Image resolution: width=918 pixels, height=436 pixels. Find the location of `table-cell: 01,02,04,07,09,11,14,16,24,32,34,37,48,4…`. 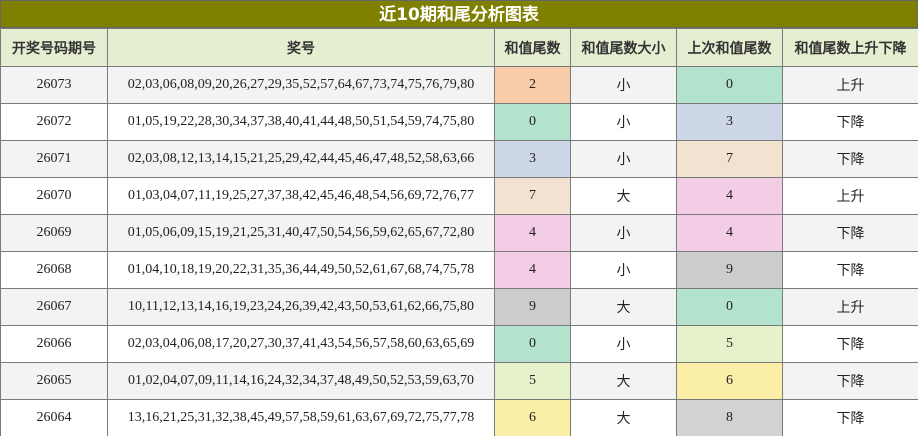

table-cell: 01,02,04,07,09,11,14,16,24,32,34,37,48,4… is located at coordinates (301, 381).